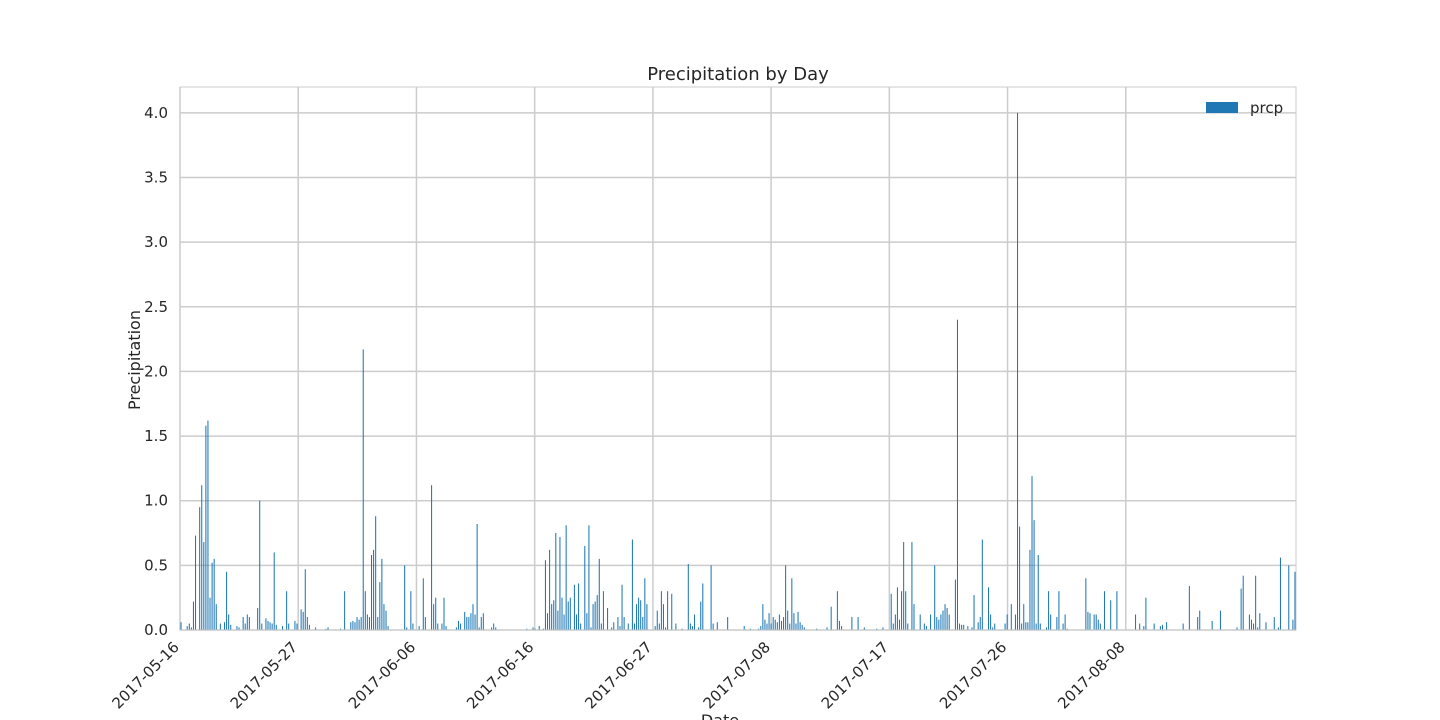 This screenshot has height=720, width=1440. Describe the element at coordinates (1266, 108) in the screenshot. I see `legend-label: prcp` at that location.